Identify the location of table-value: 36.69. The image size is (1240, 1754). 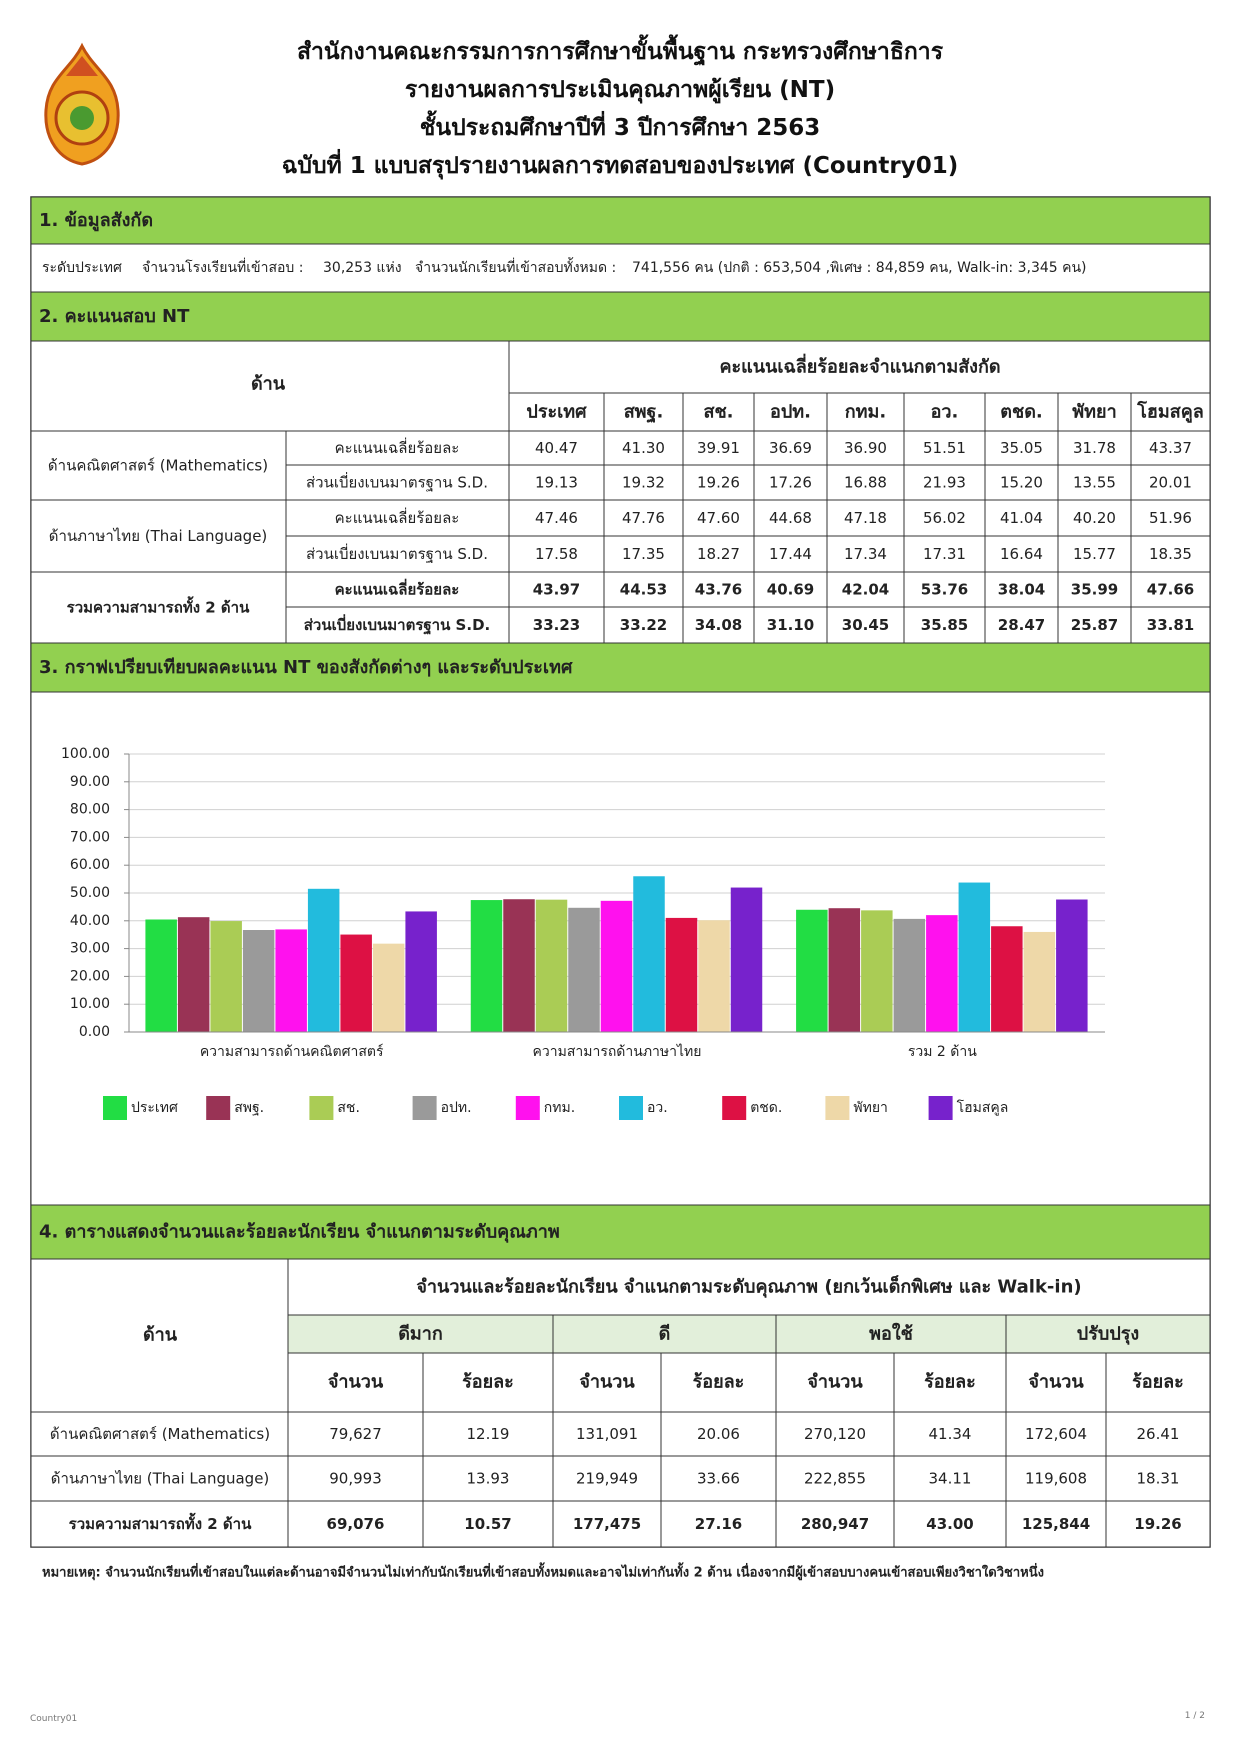
(790, 448).